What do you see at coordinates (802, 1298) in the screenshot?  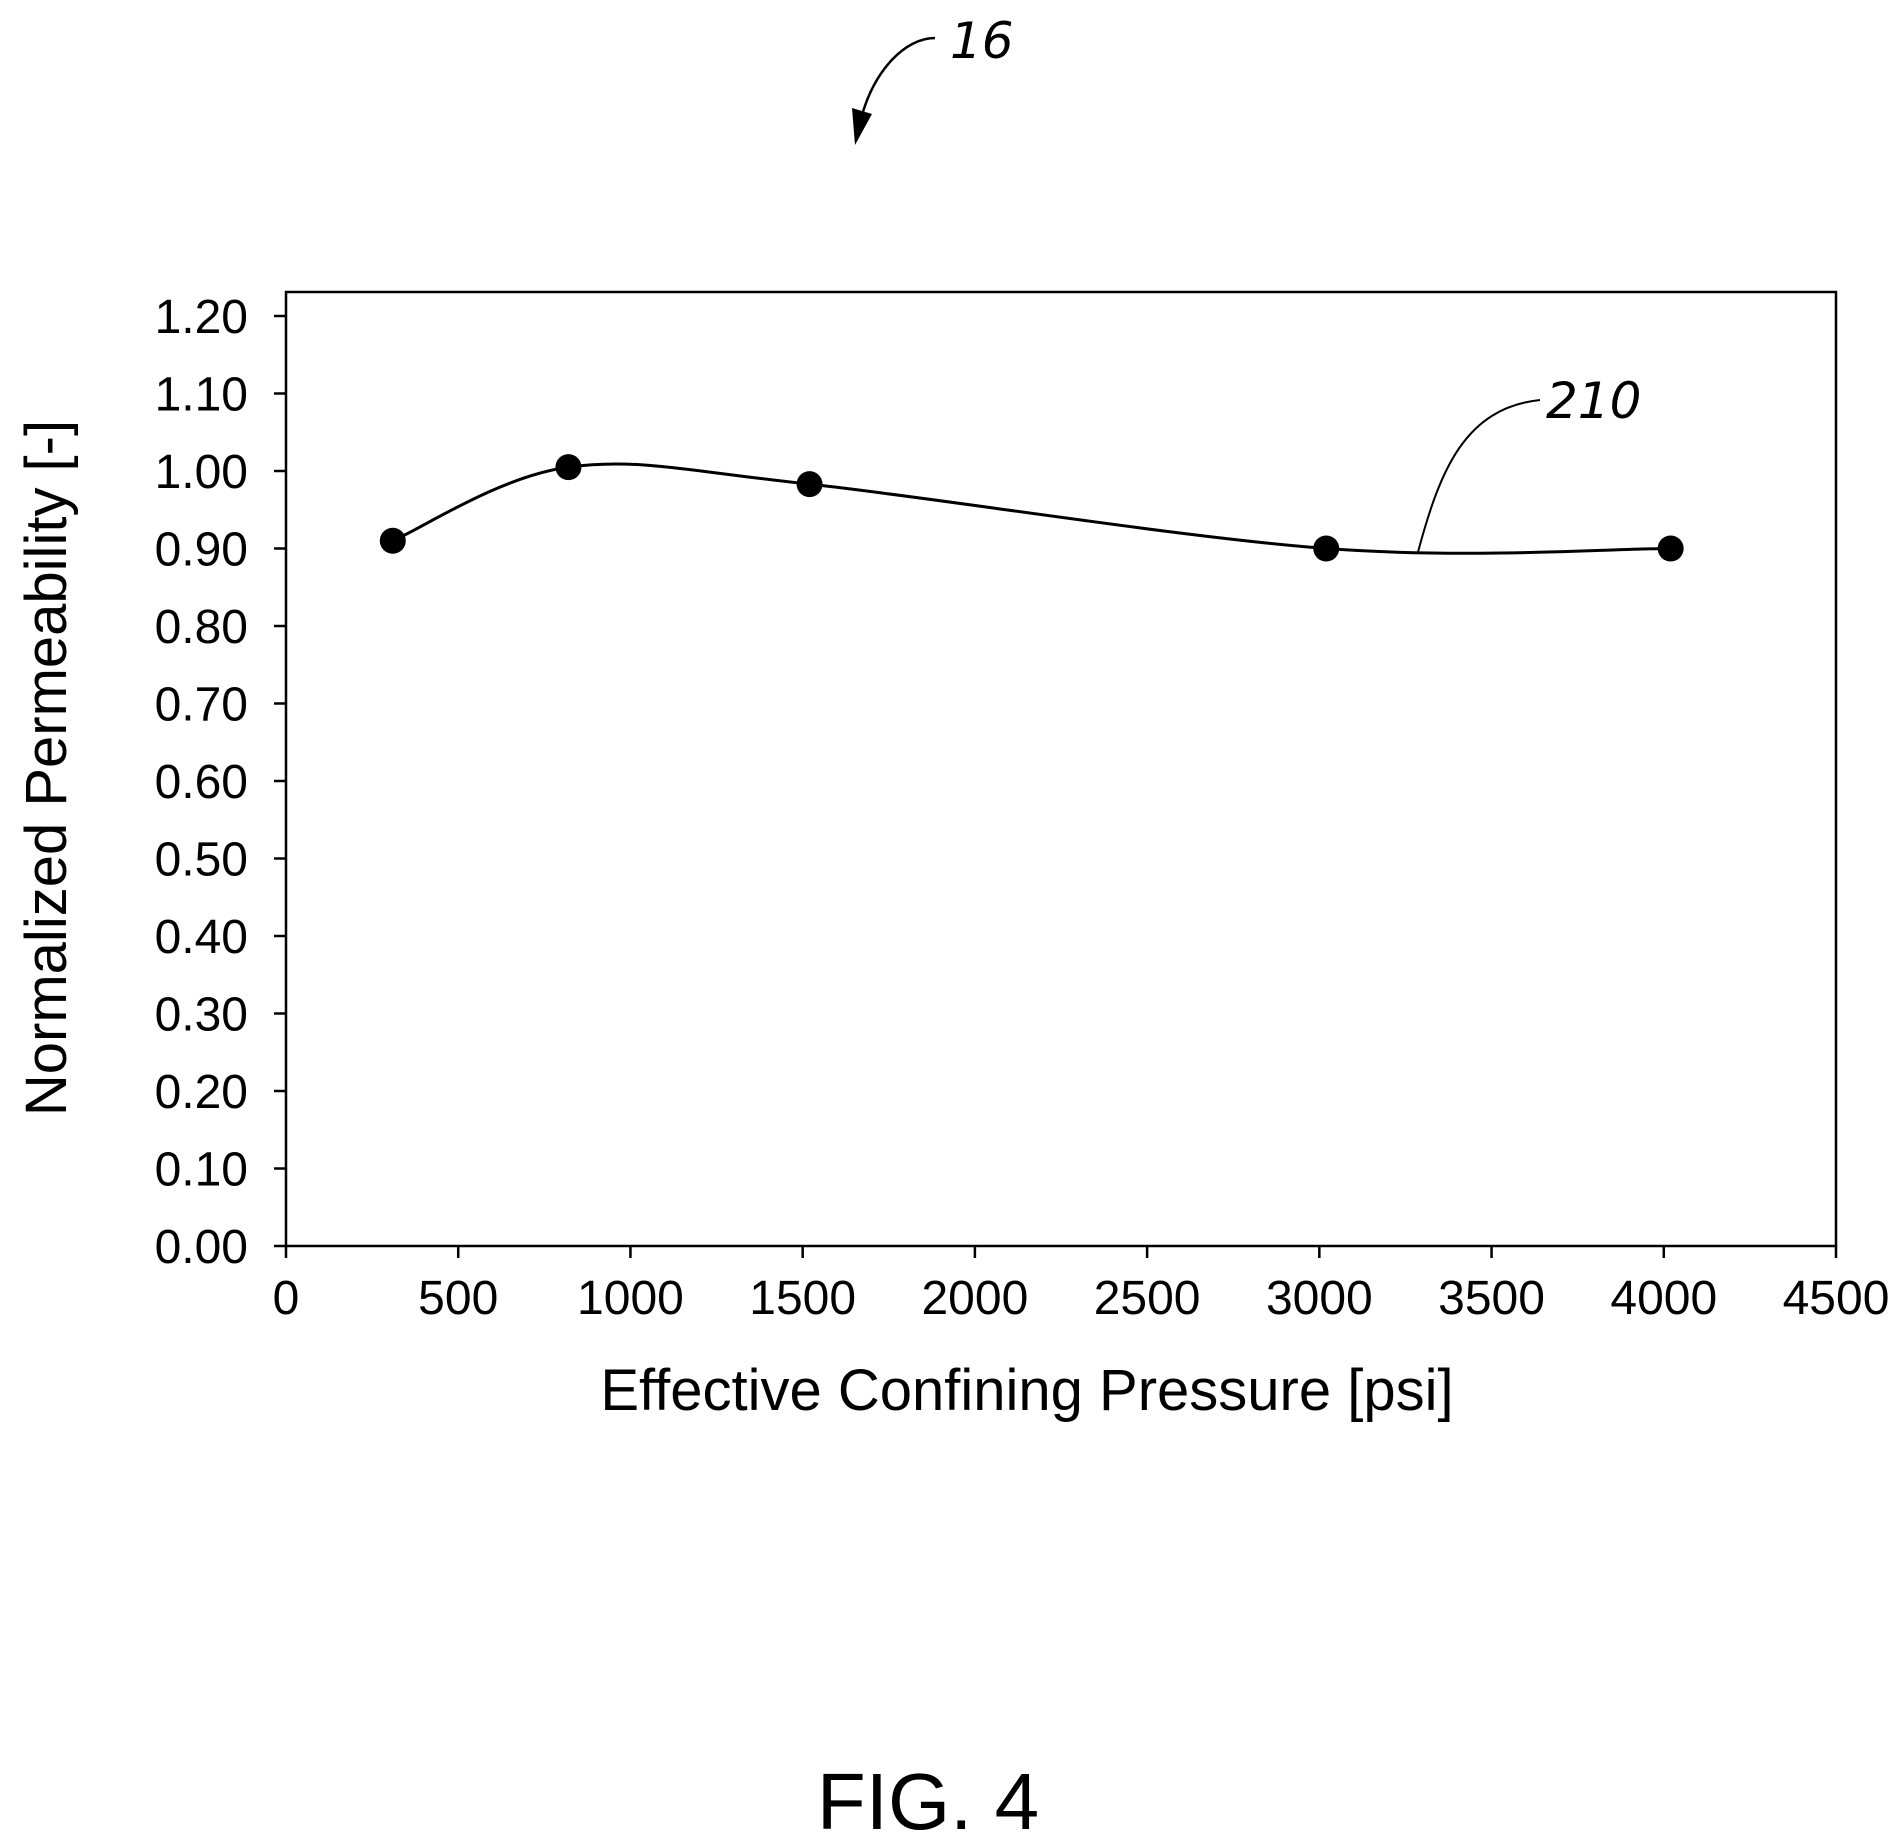 I see `x-tick-label: 1500` at bounding box center [802, 1298].